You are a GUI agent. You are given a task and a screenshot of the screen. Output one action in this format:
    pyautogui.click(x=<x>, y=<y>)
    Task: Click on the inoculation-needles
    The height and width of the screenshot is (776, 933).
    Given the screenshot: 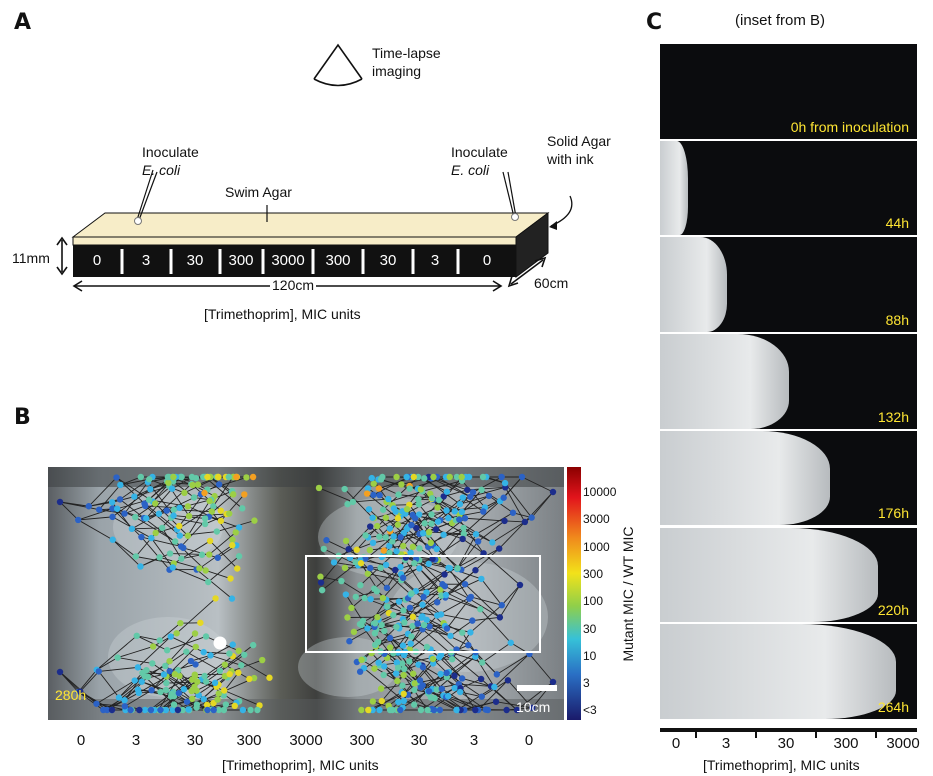 What is the action you would take?
    pyautogui.click(x=326, y=195)
    